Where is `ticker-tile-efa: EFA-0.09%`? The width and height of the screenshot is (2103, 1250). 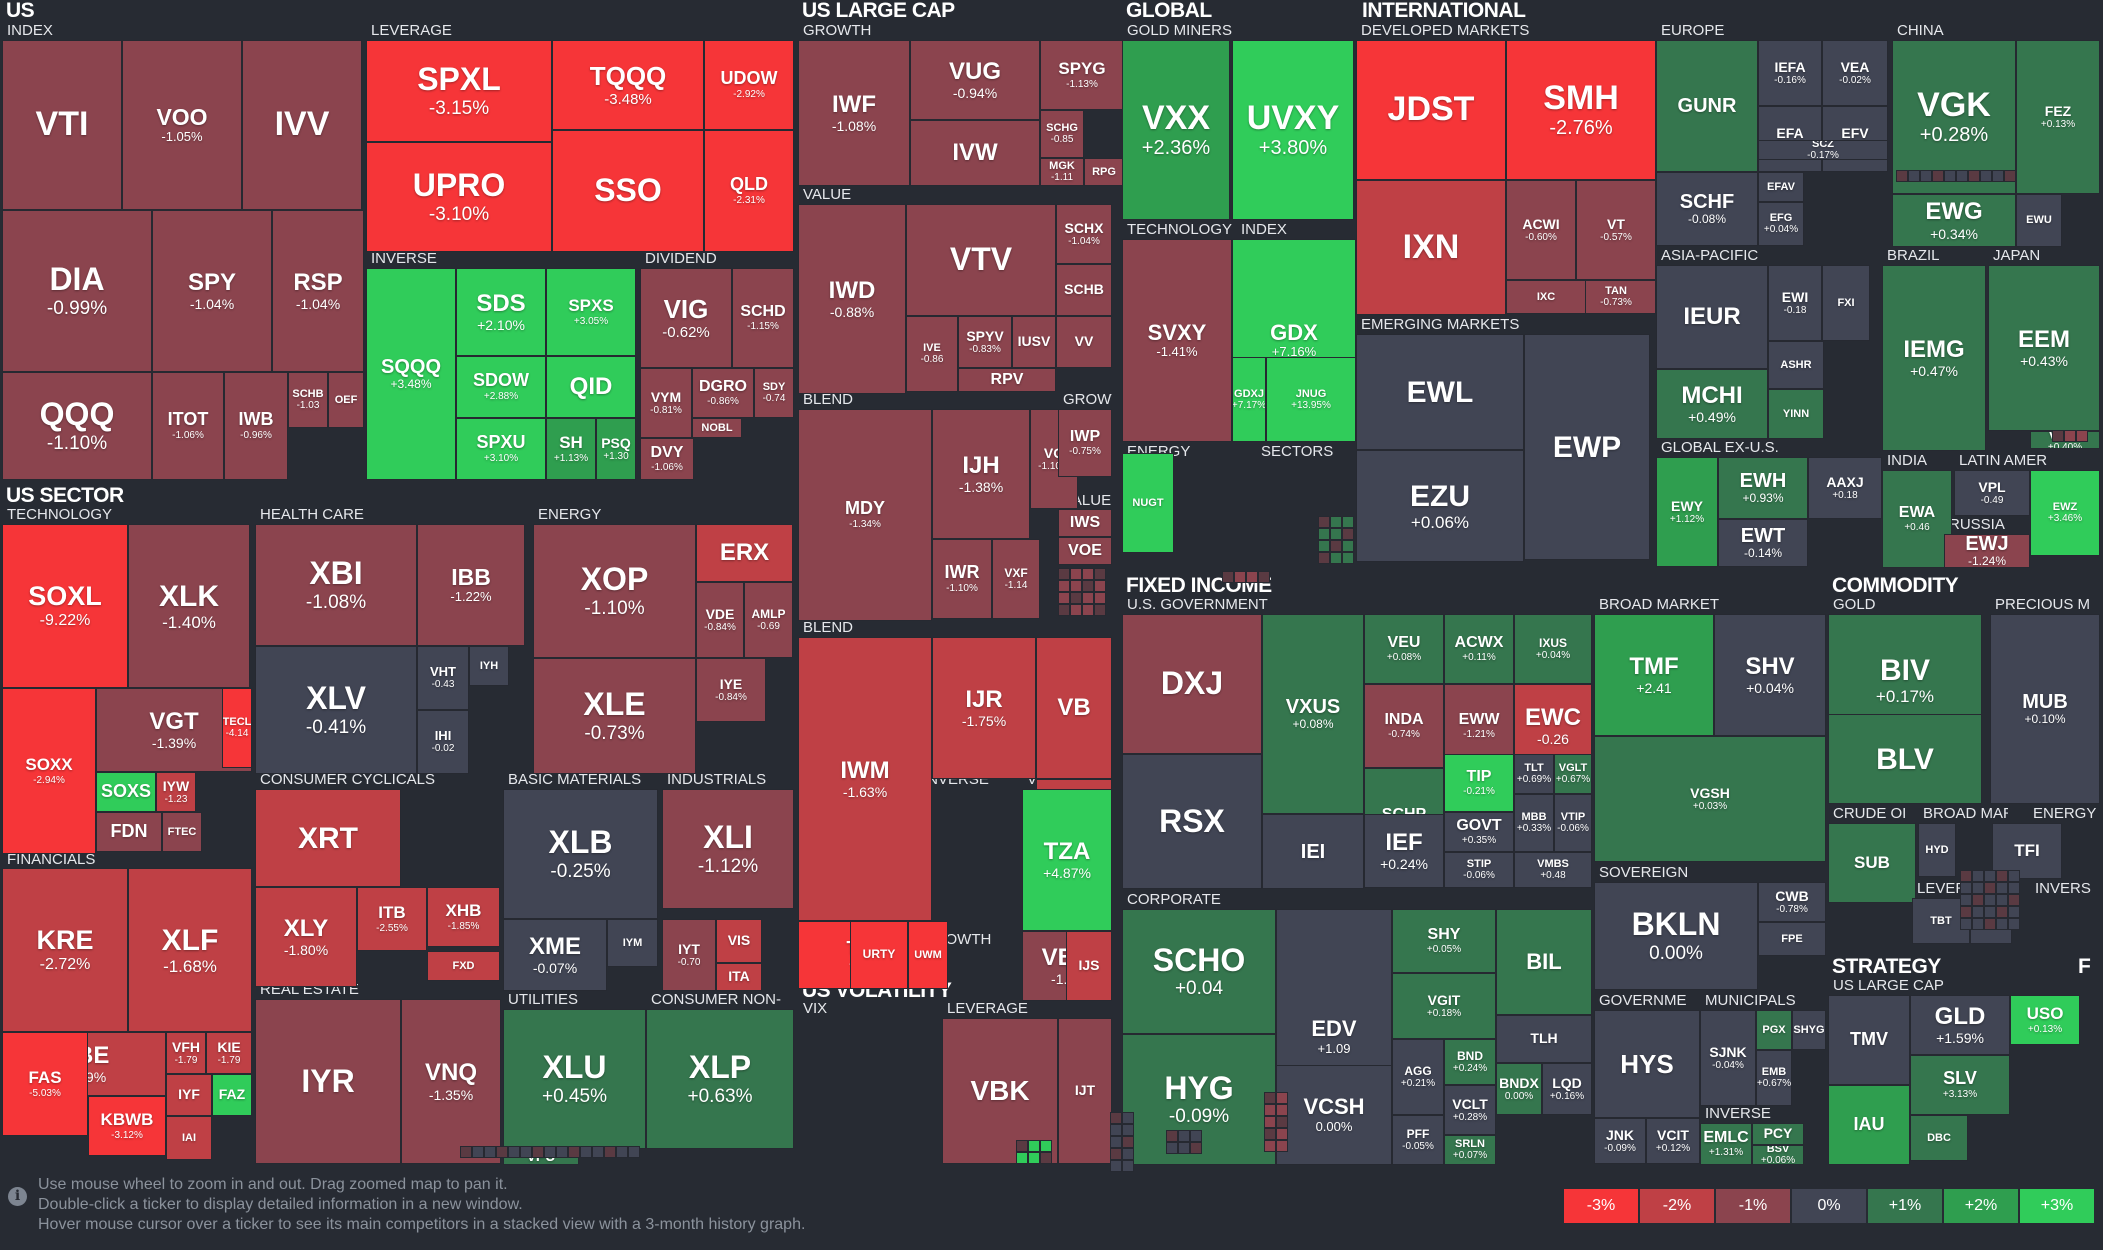 ticker-tile-efa: EFA-0.09% is located at coordinates (1790, 139).